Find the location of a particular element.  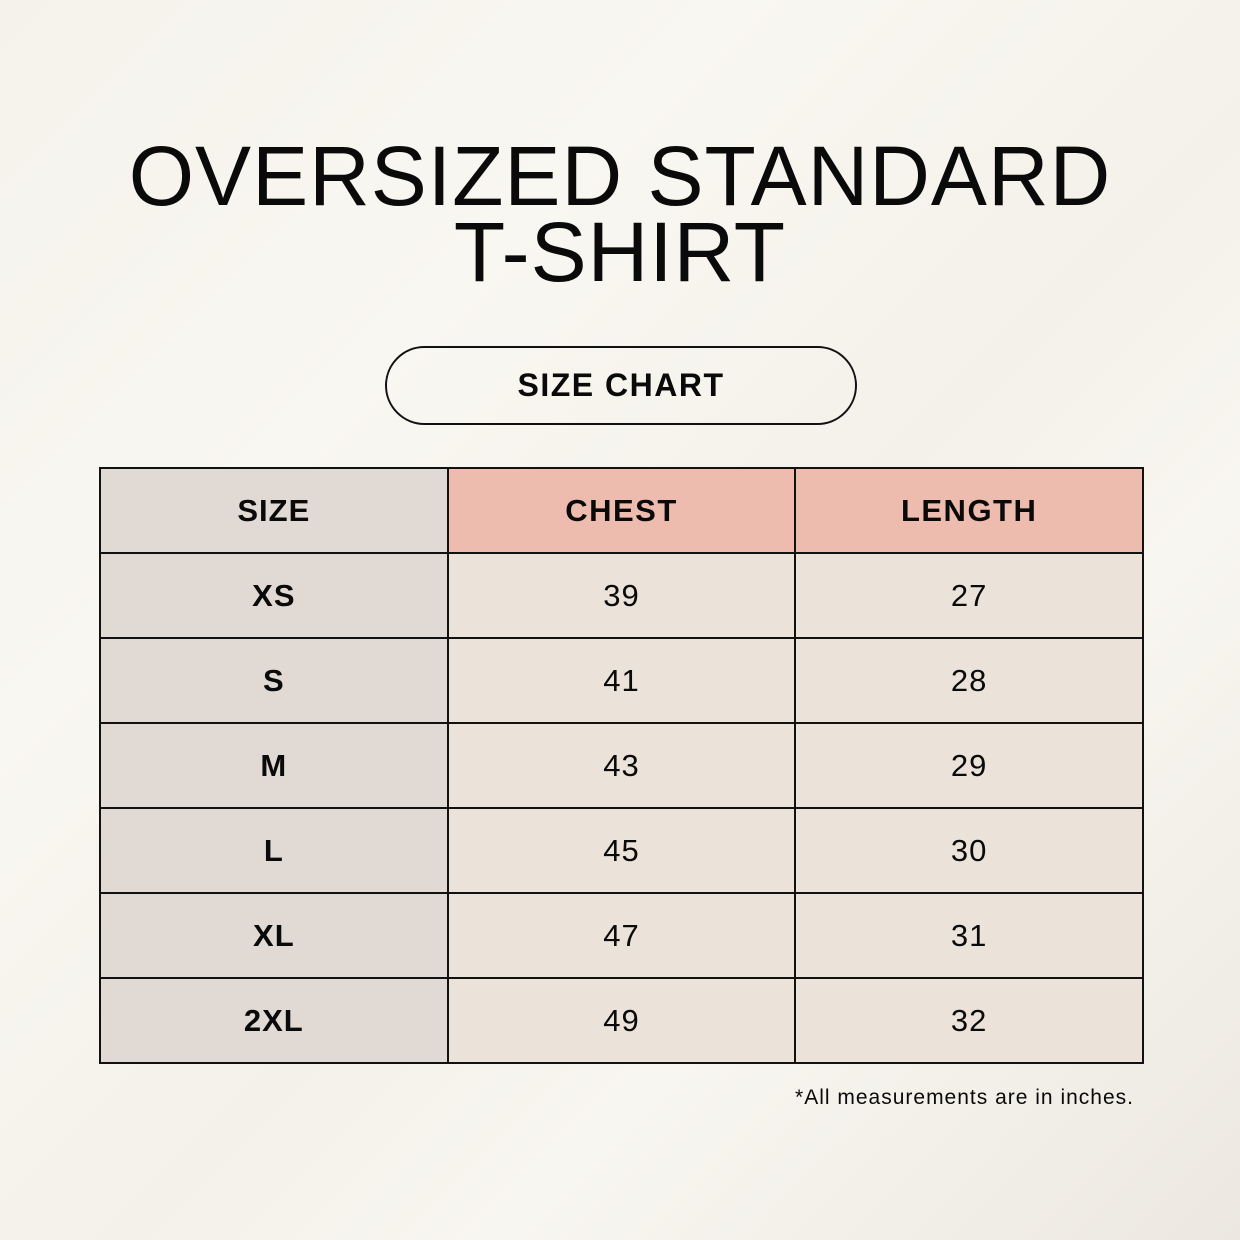

footnote: *All measurements are in inches. is located at coordinates (964, 1097).